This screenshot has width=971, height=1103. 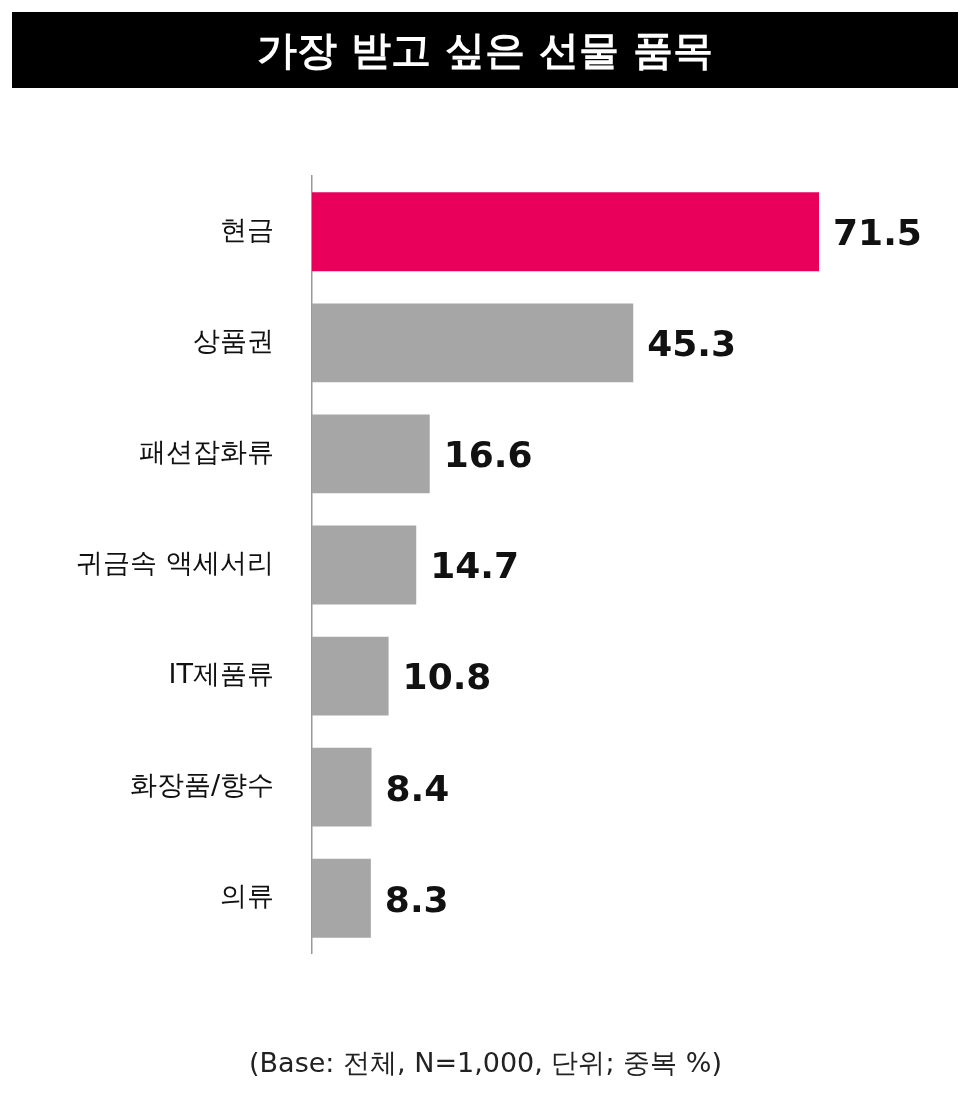 What do you see at coordinates (877, 233) in the screenshot?
I see `data-label: 71.5` at bounding box center [877, 233].